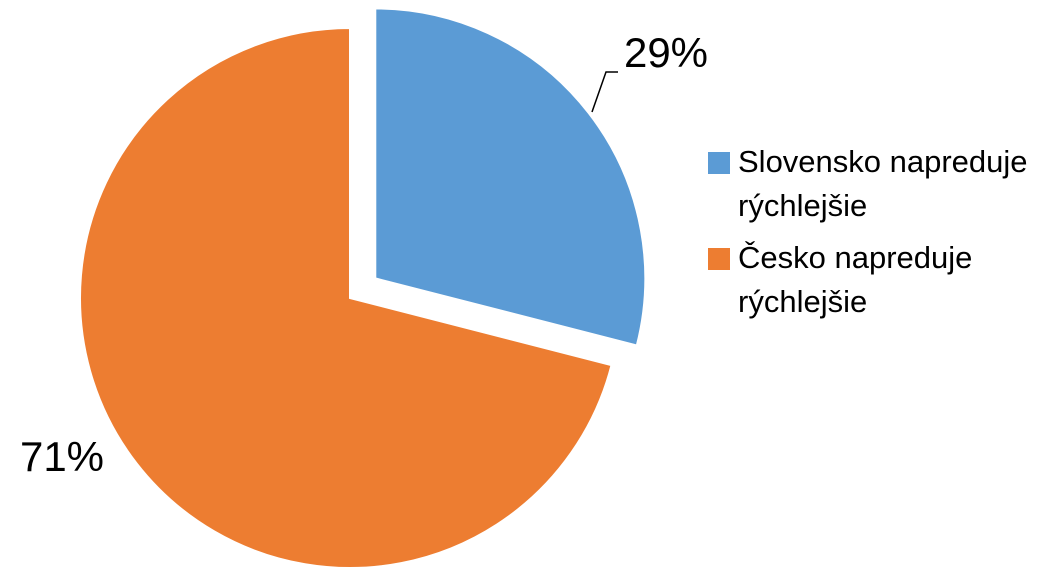 Image resolution: width=1046 pixels, height=570 pixels. Describe the element at coordinates (883, 183) in the screenshot. I see `legend-label: Slovensko napreduje rýchlejšie` at that location.